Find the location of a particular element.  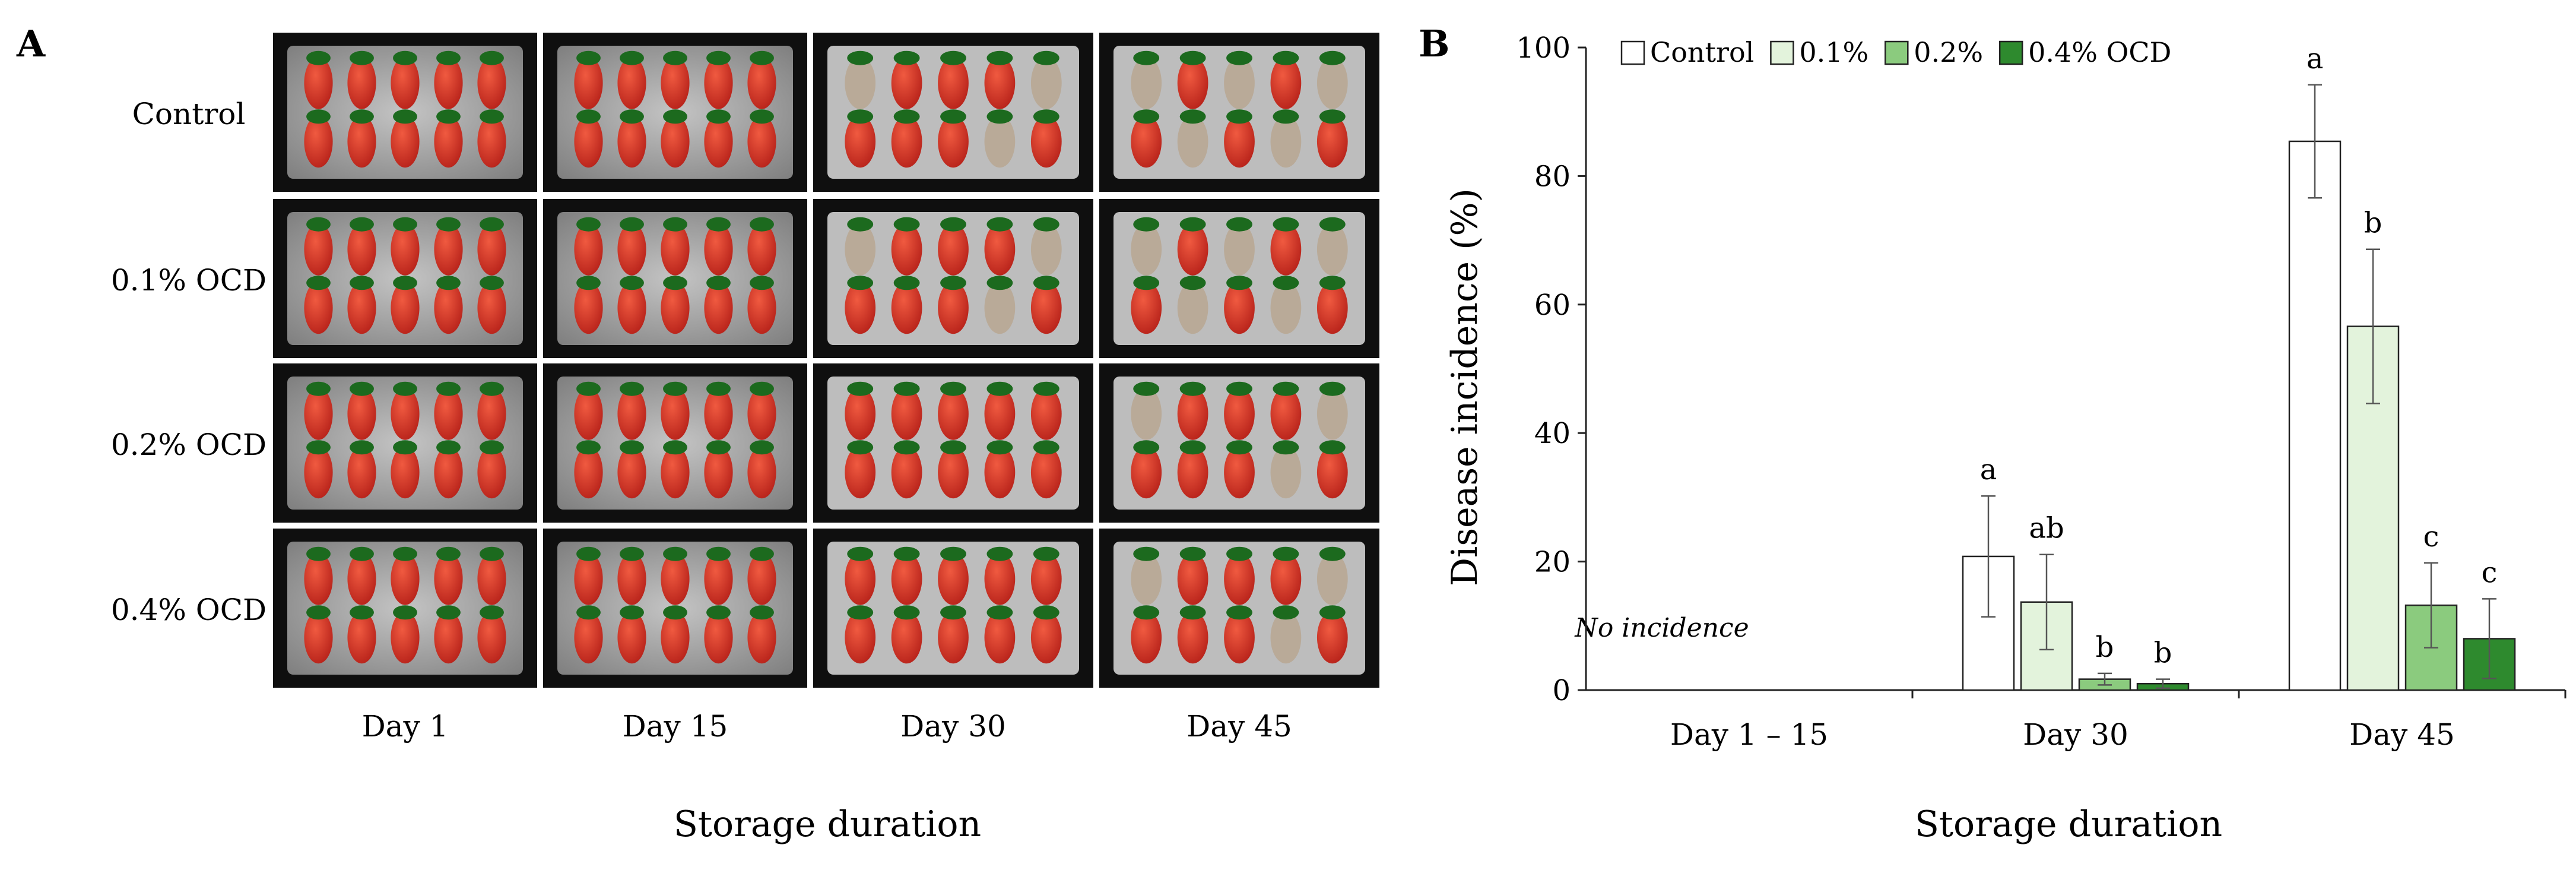

significance-letter: ab is located at coordinates (2046, 528).